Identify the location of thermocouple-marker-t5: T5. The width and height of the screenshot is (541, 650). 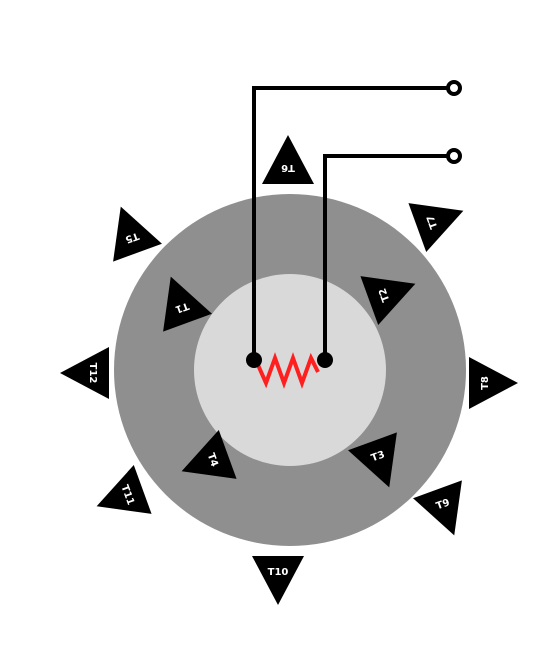
(137, 234).